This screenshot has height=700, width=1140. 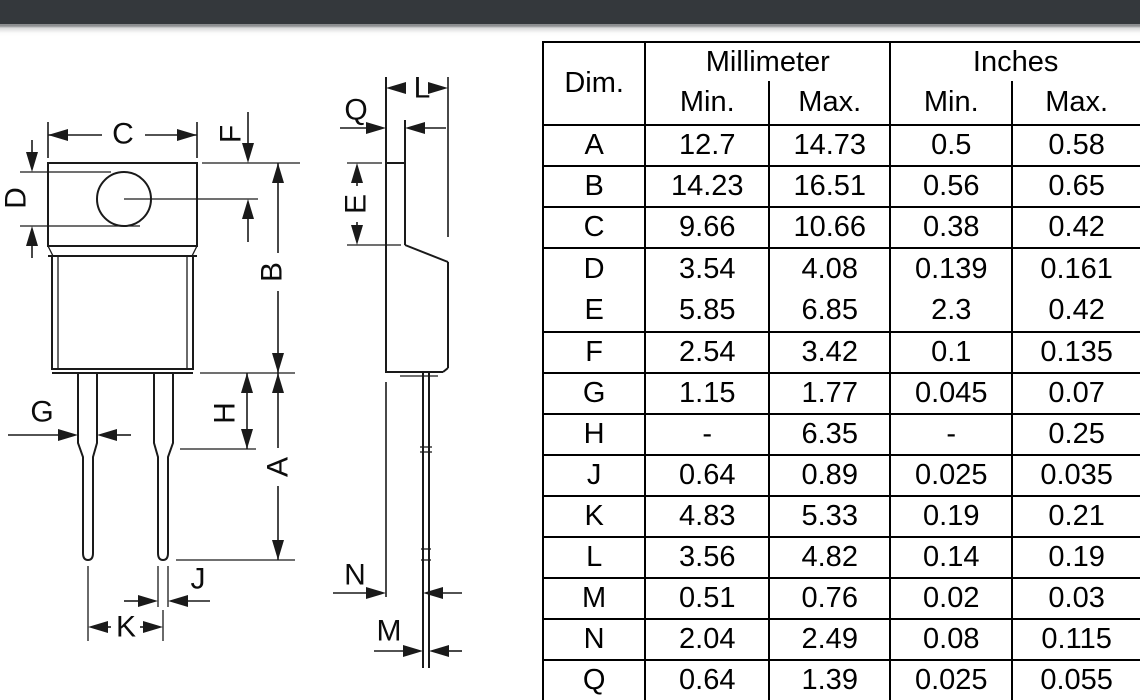 I want to click on dim-label-j: J, so click(x=198, y=579).